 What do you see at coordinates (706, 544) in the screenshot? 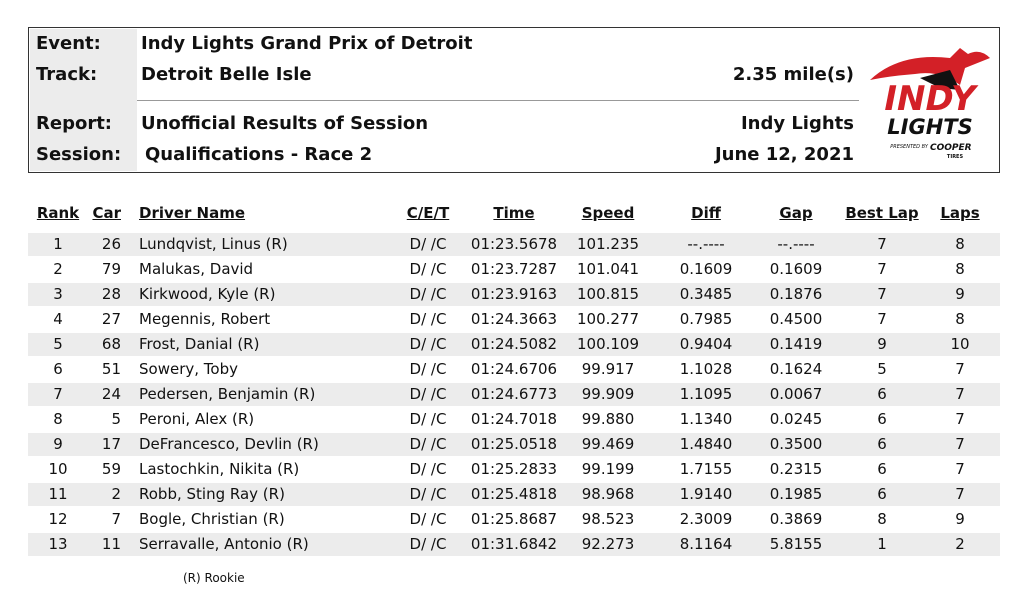
I see `table-cell: 8.1164` at bounding box center [706, 544].